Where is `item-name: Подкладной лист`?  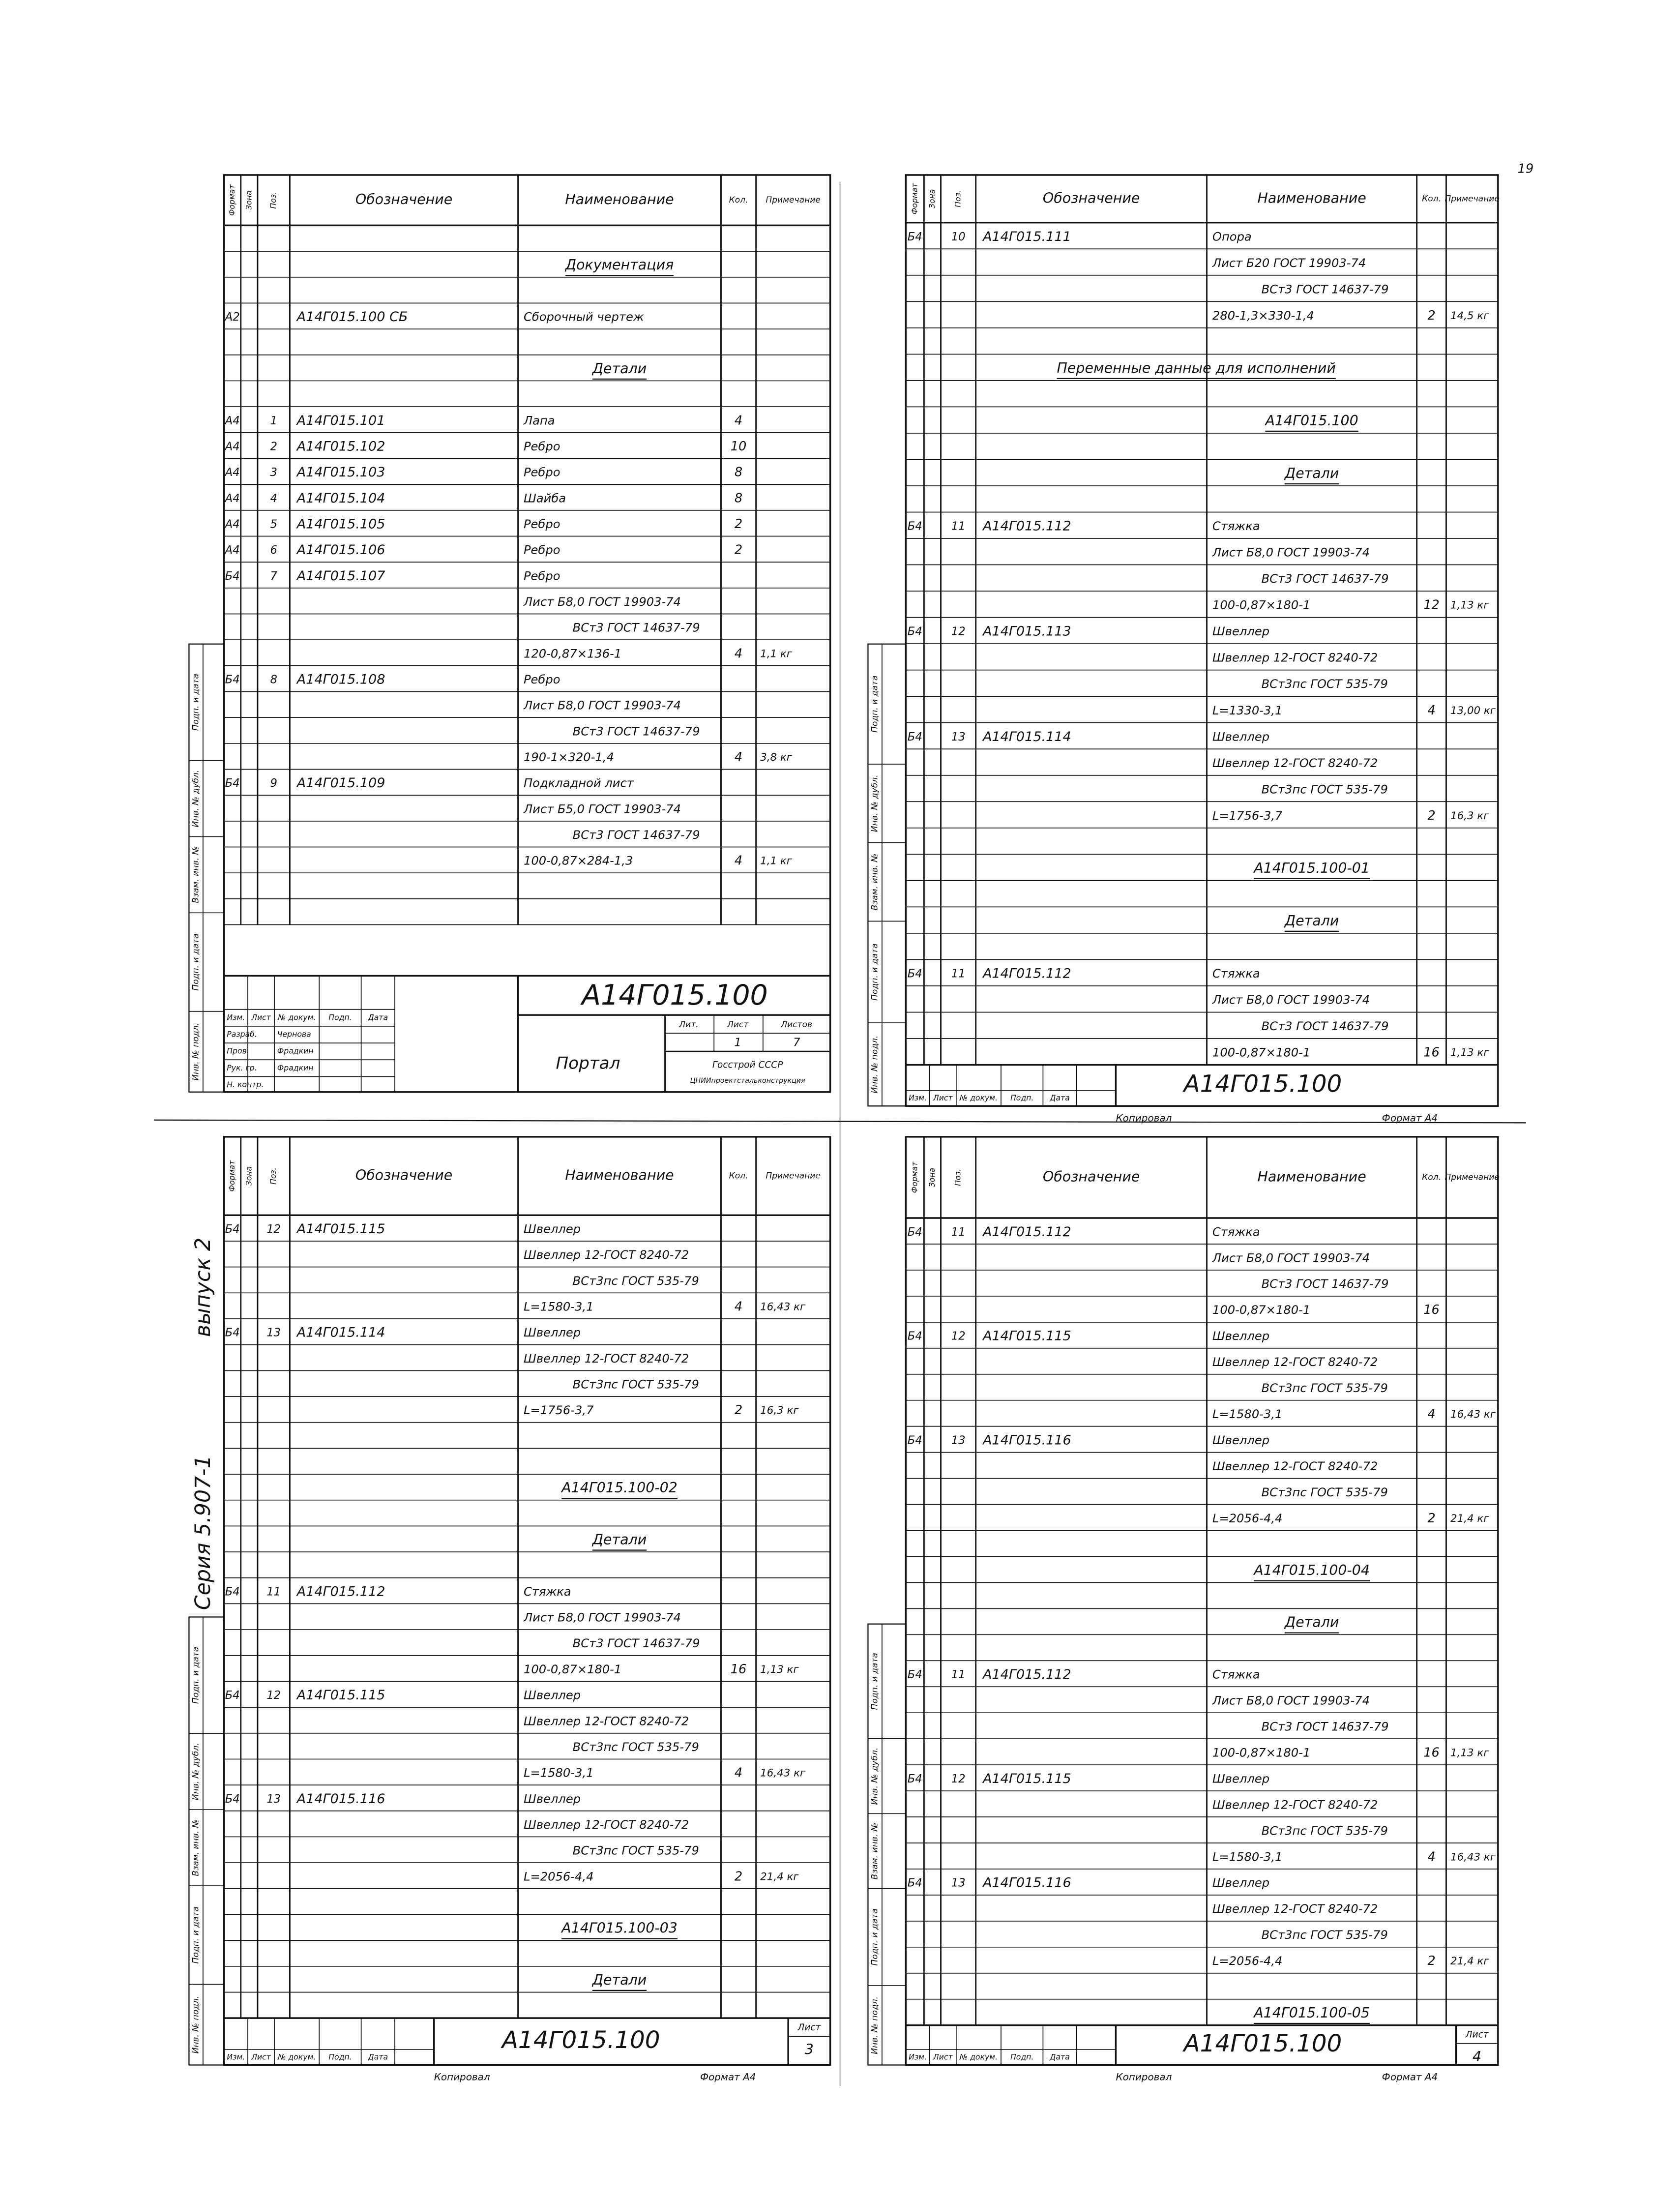 item-name: Подкладной лист is located at coordinates (579, 783).